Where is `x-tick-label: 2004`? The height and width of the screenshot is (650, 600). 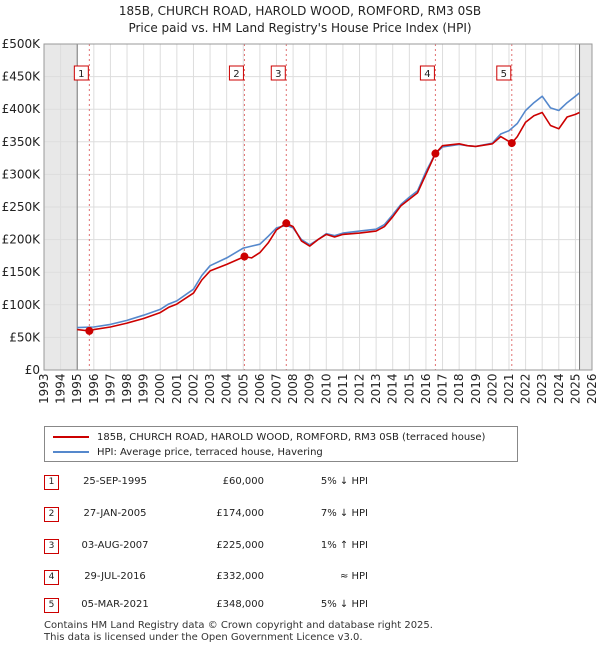
x-tick-label: 2004 is located at coordinates (227, 388).